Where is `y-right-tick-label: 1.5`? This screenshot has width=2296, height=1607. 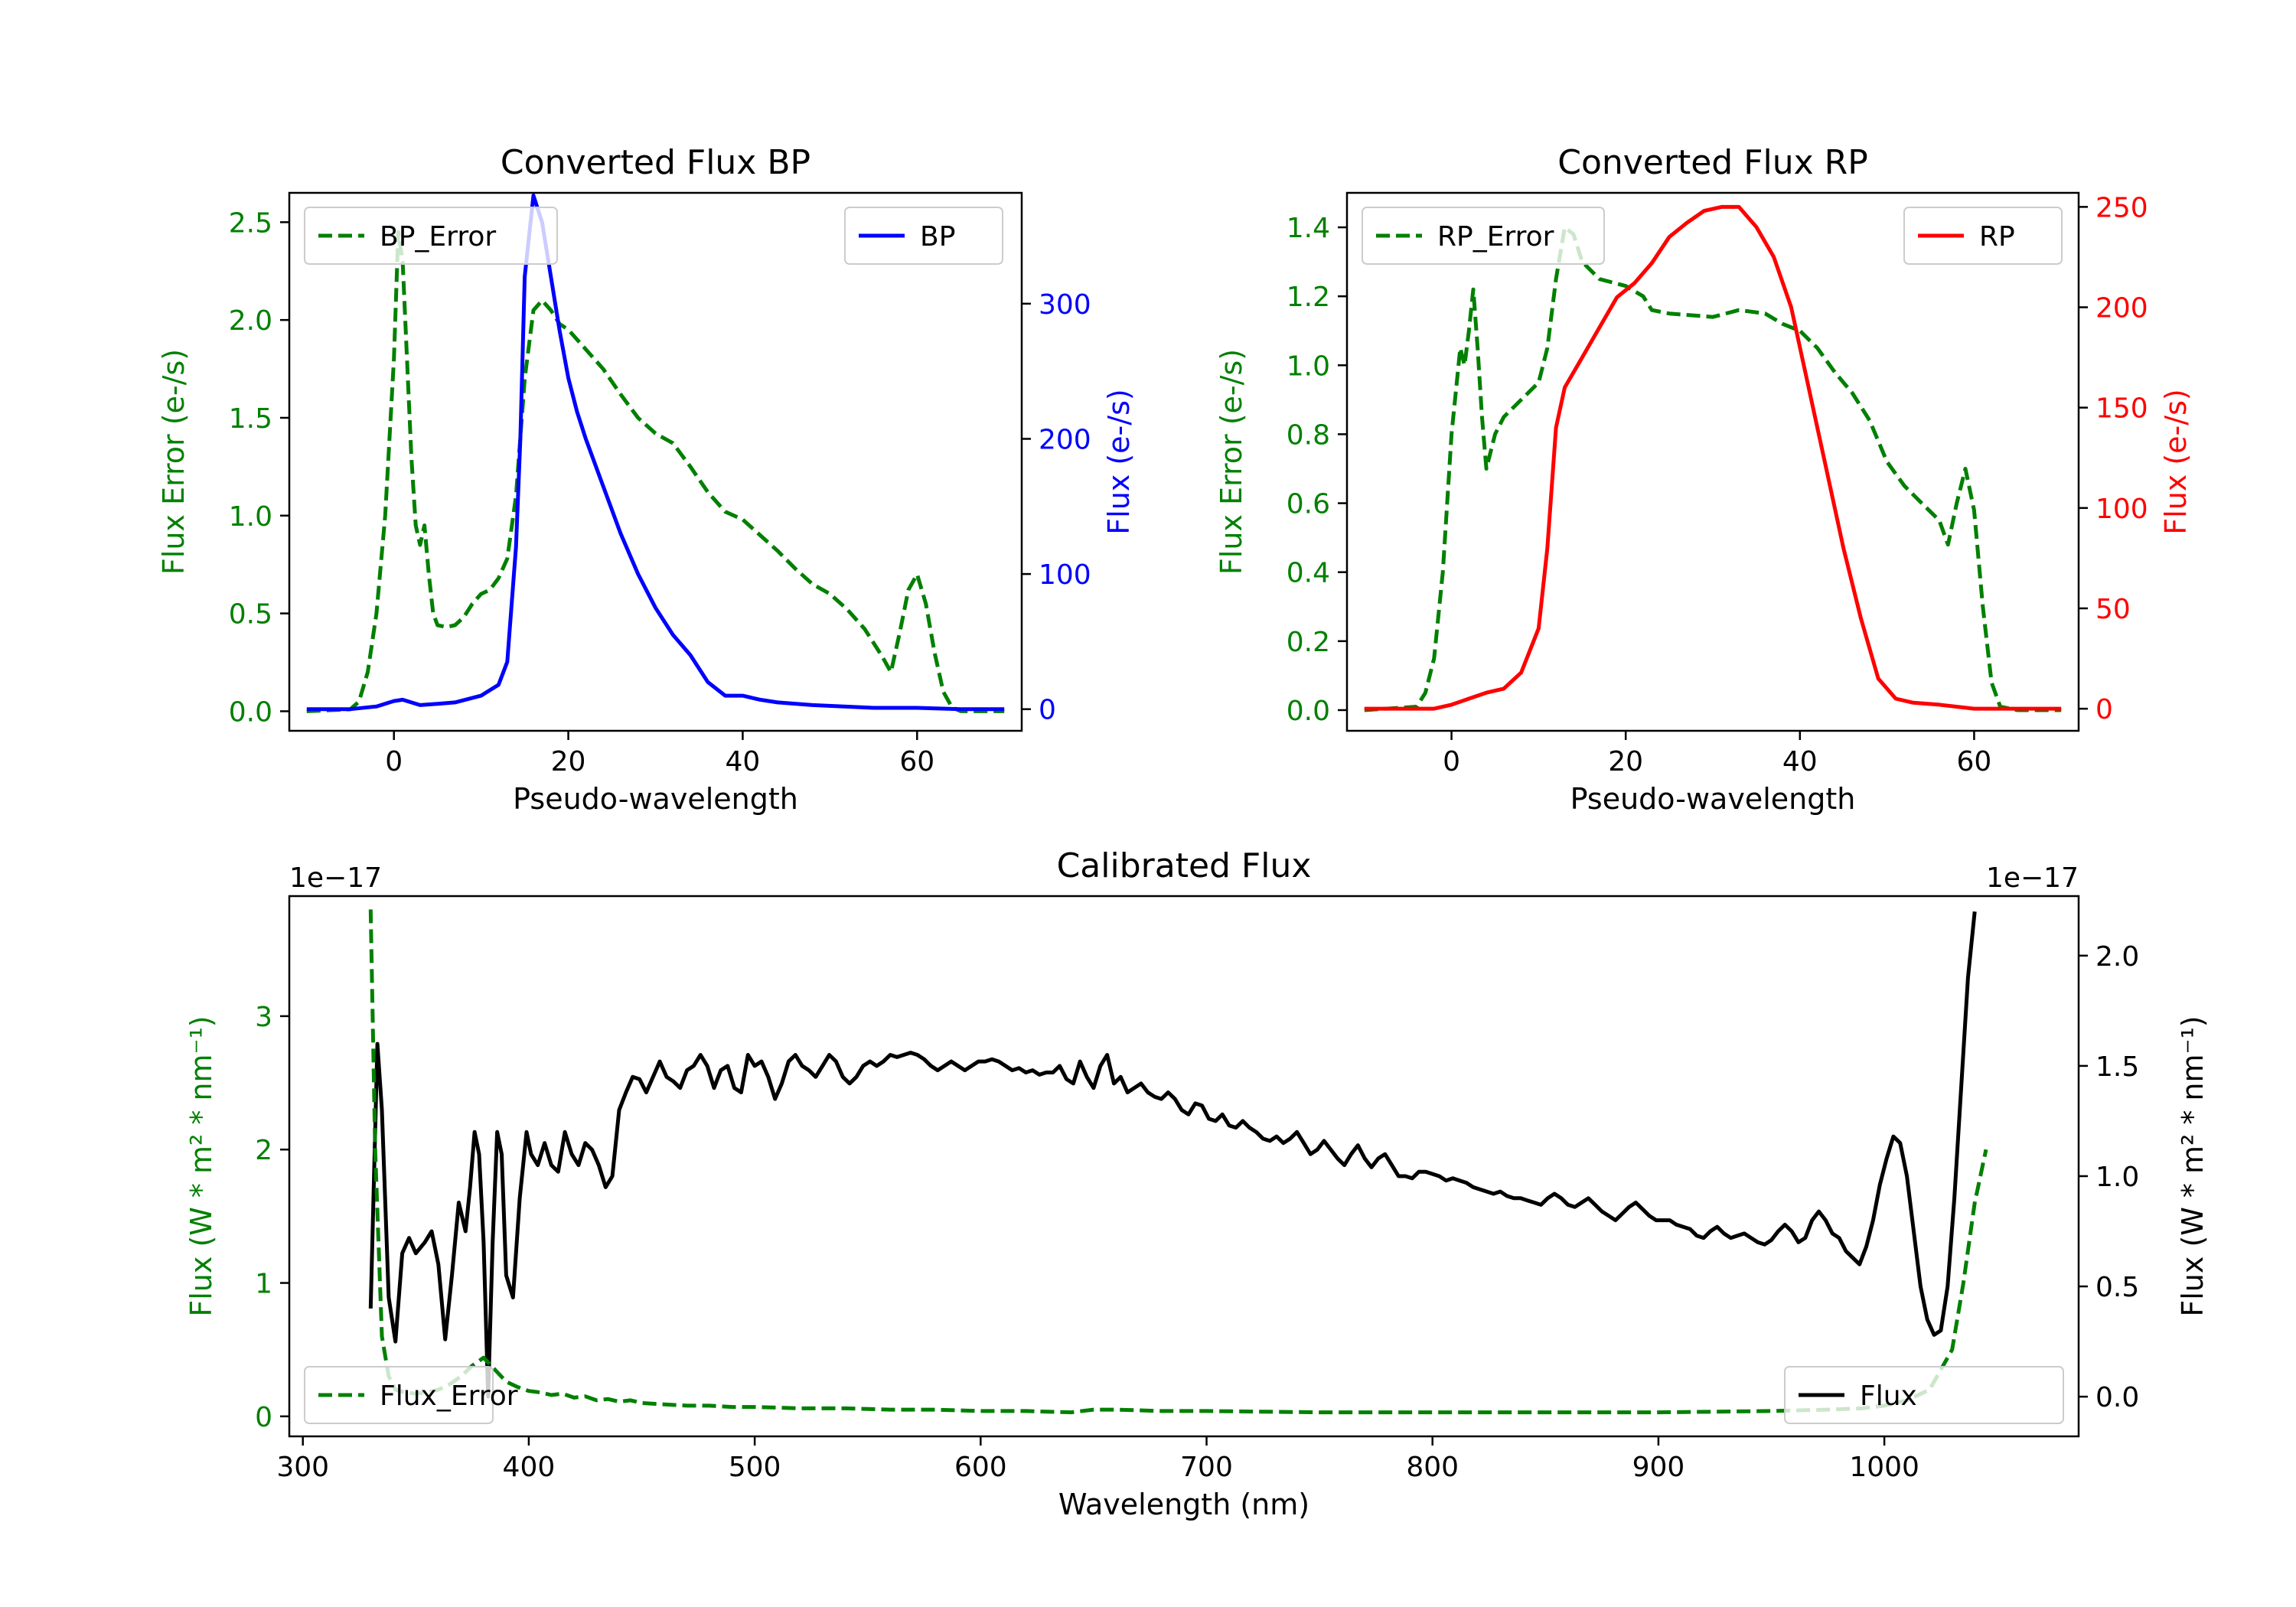 y-right-tick-label: 1.5 is located at coordinates (2117, 1067).